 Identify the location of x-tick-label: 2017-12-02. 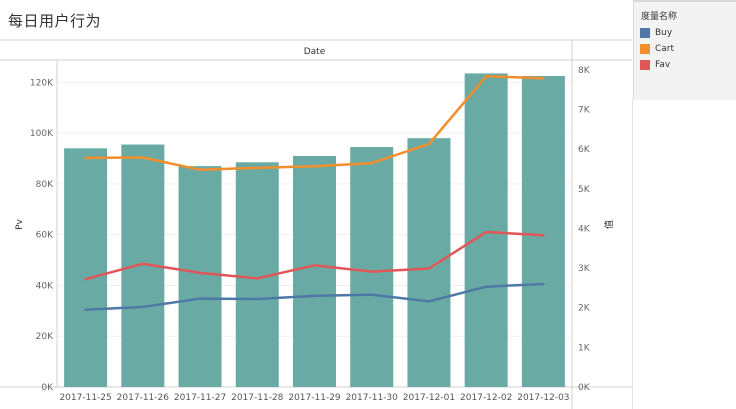
(486, 398).